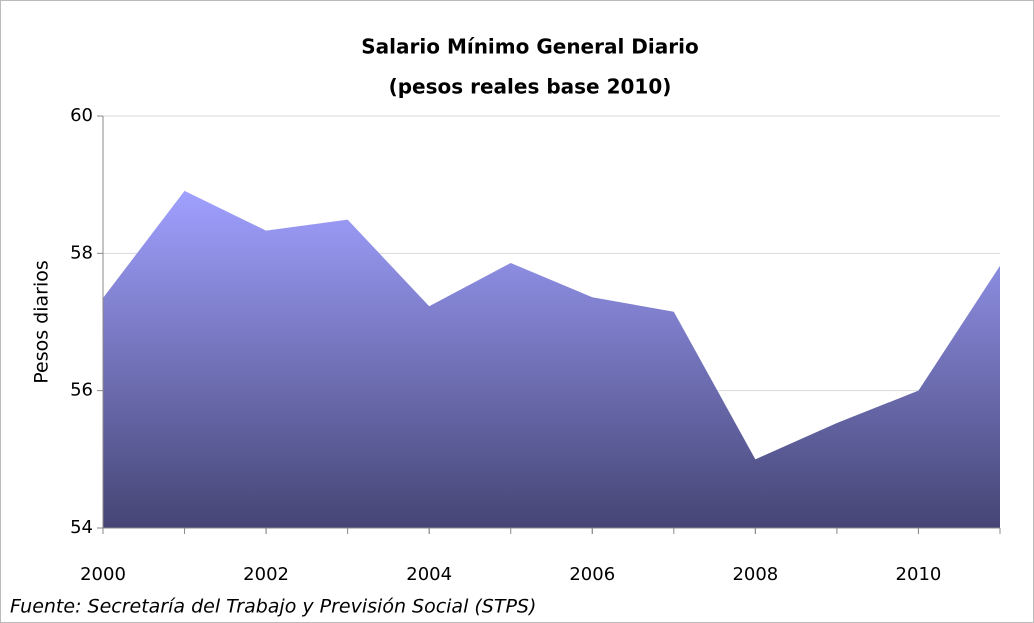 This screenshot has width=1034, height=623. Describe the element at coordinates (530, 87) in the screenshot. I see `chart-subtitle: (pesos reales base 2010)` at that location.